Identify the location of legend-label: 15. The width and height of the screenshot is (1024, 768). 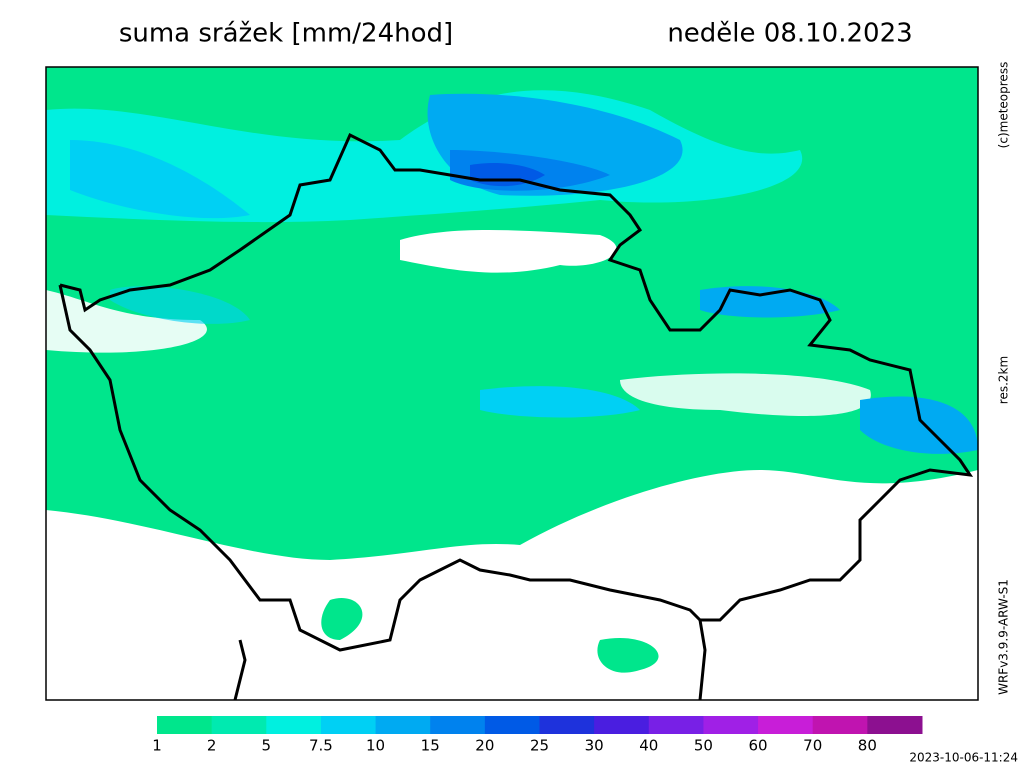
(430, 746).